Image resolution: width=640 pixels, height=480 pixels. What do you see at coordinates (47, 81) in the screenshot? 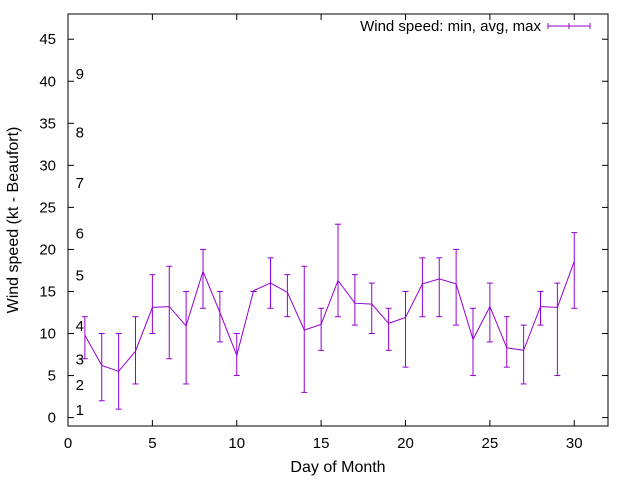
I see `y-tick-label: 40` at bounding box center [47, 81].